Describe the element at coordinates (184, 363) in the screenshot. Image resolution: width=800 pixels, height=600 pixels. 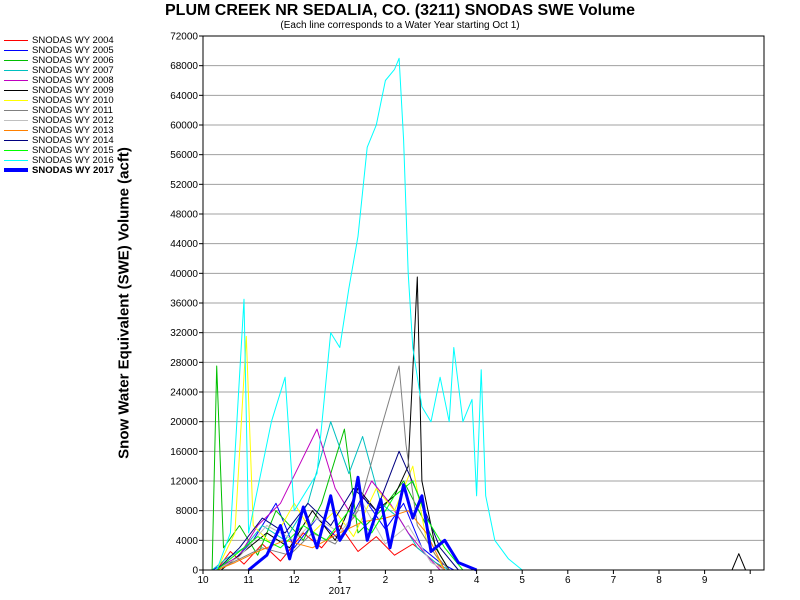
I see `y-tick-label: 28000` at that location.